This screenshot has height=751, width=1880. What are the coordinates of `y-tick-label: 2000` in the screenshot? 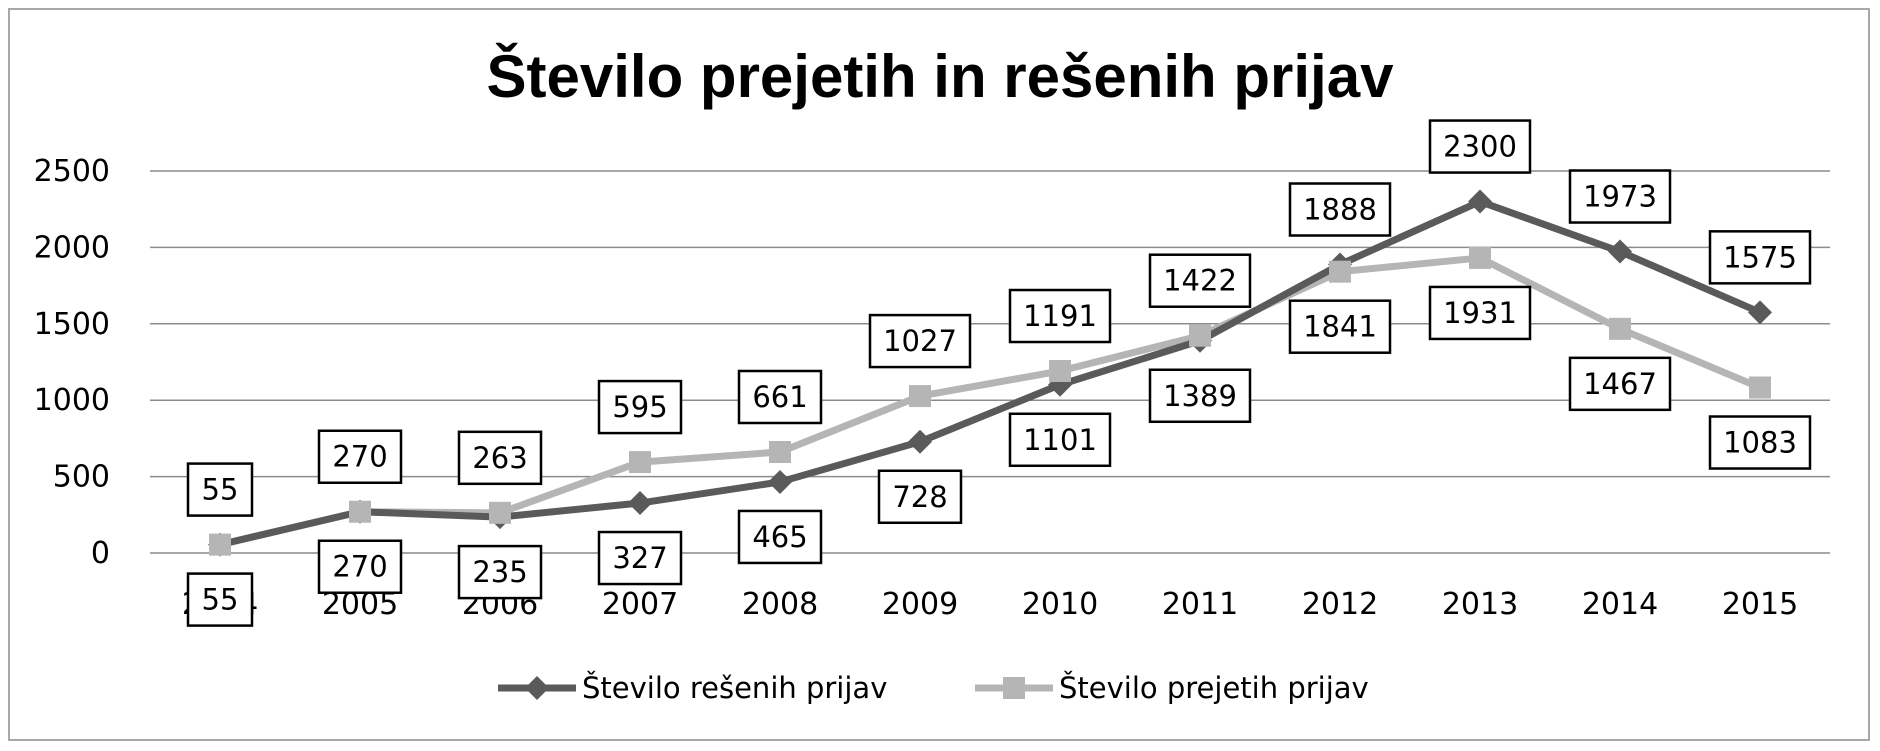 It's located at (72, 247).